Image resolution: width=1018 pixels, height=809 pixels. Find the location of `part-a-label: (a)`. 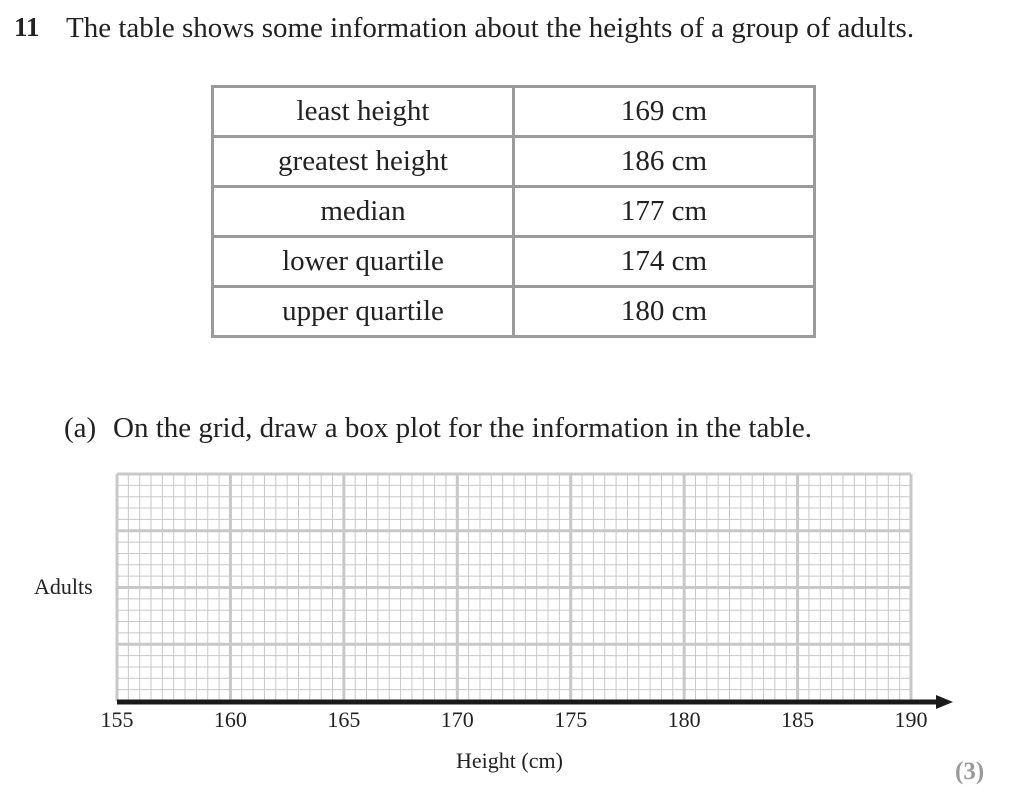

part-a-label: (a) is located at coordinates (80, 428).